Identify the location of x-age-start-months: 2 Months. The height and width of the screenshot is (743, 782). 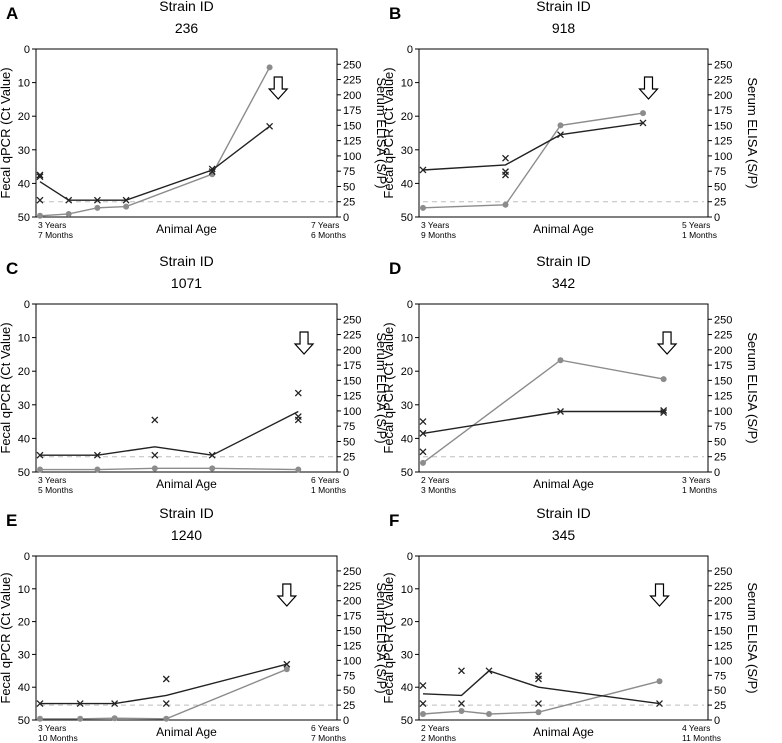
(438, 738).